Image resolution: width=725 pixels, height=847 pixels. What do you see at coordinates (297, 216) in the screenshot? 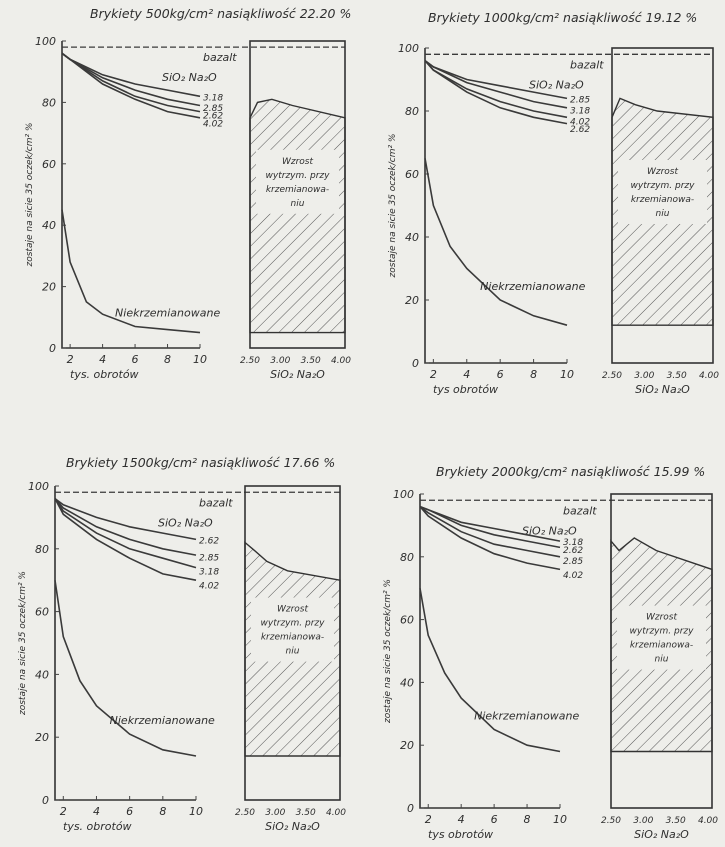
I see `strength-increase-area` at bounding box center [297, 216].